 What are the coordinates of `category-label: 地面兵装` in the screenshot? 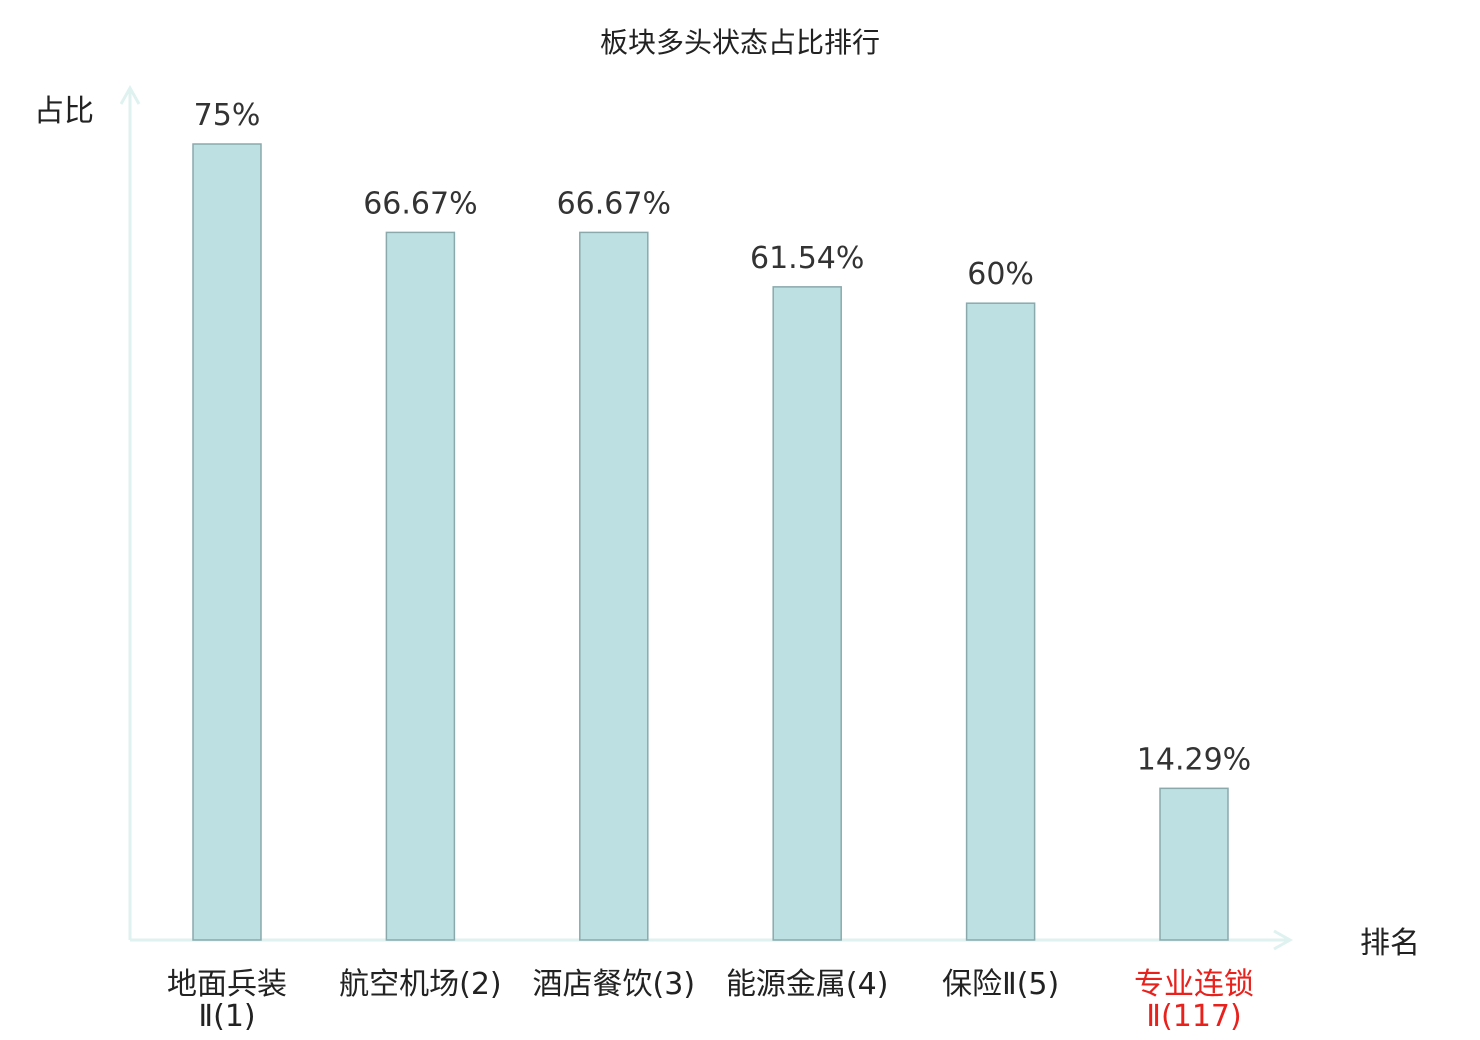 It's located at (227, 984).